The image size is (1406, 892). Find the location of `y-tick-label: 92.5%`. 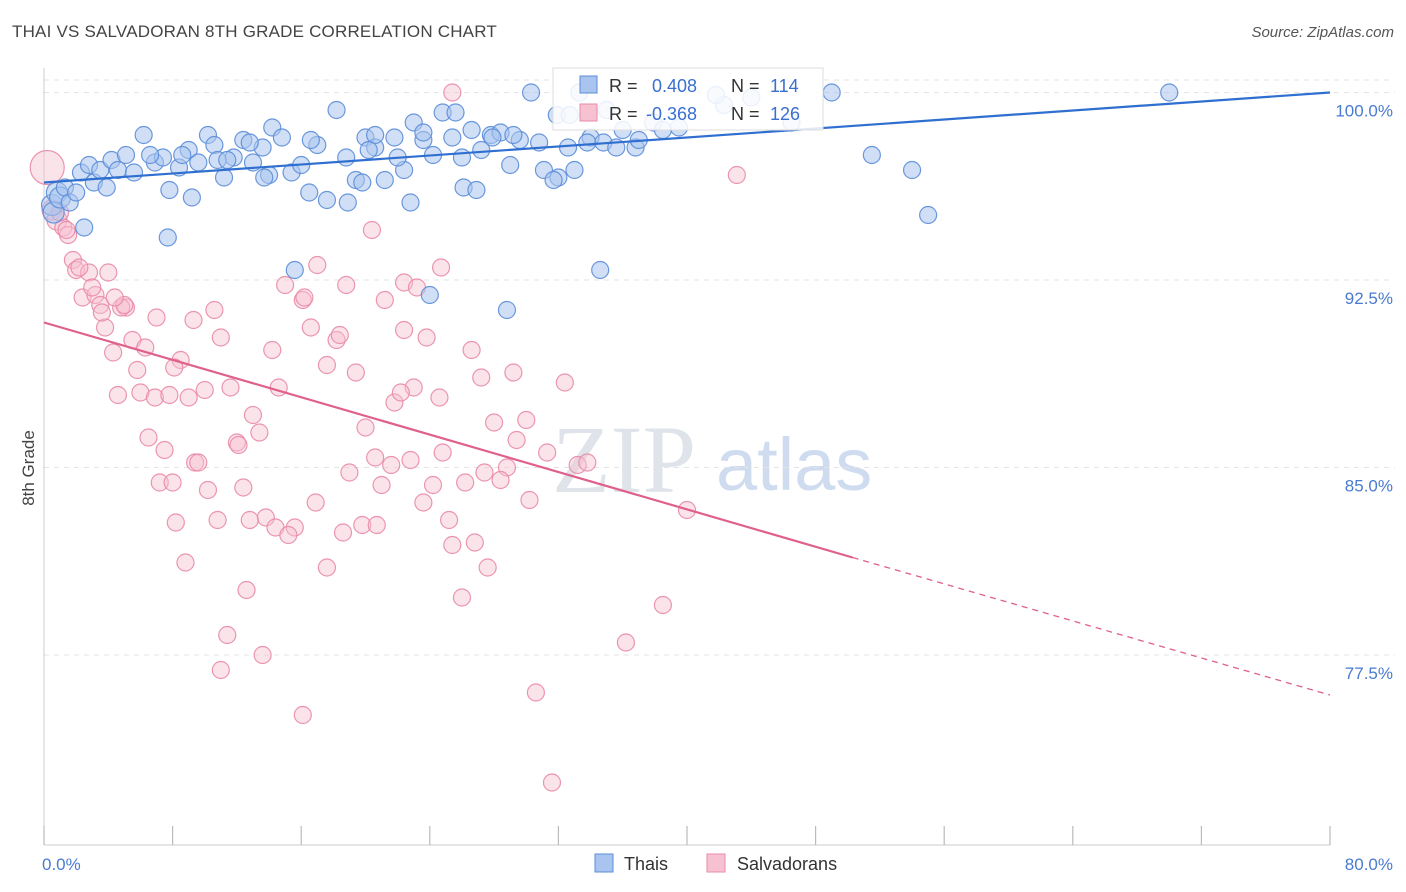

y-tick-label: 92.5% is located at coordinates (1369, 298).